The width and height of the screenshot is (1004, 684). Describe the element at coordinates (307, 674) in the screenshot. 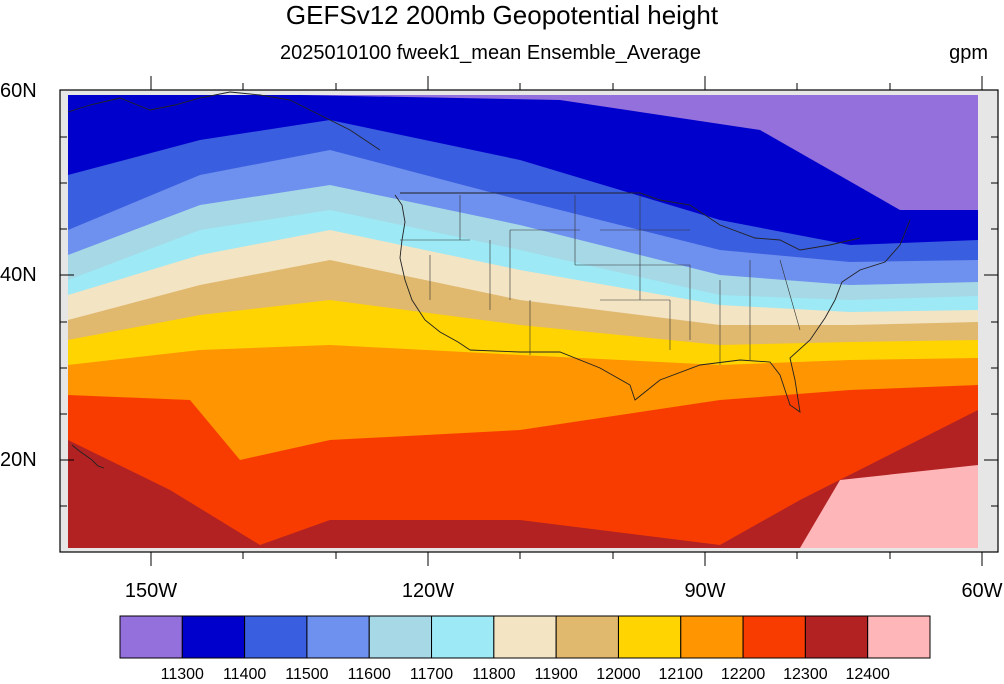

I see `colorbar-label: 11500` at that location.